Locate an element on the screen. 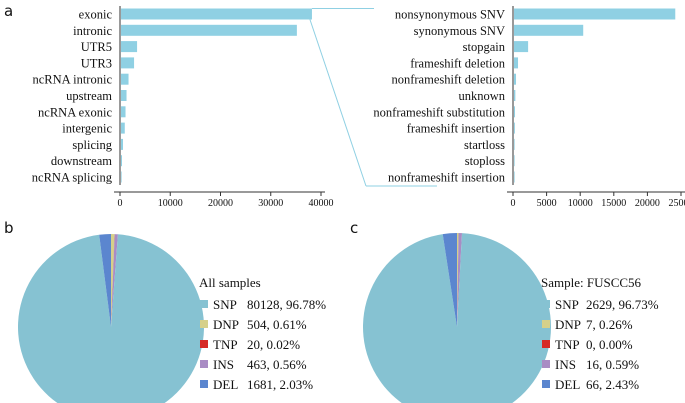 This screenshot has height=403, width=685. bar-exonic is located at coordinates (216, 14).